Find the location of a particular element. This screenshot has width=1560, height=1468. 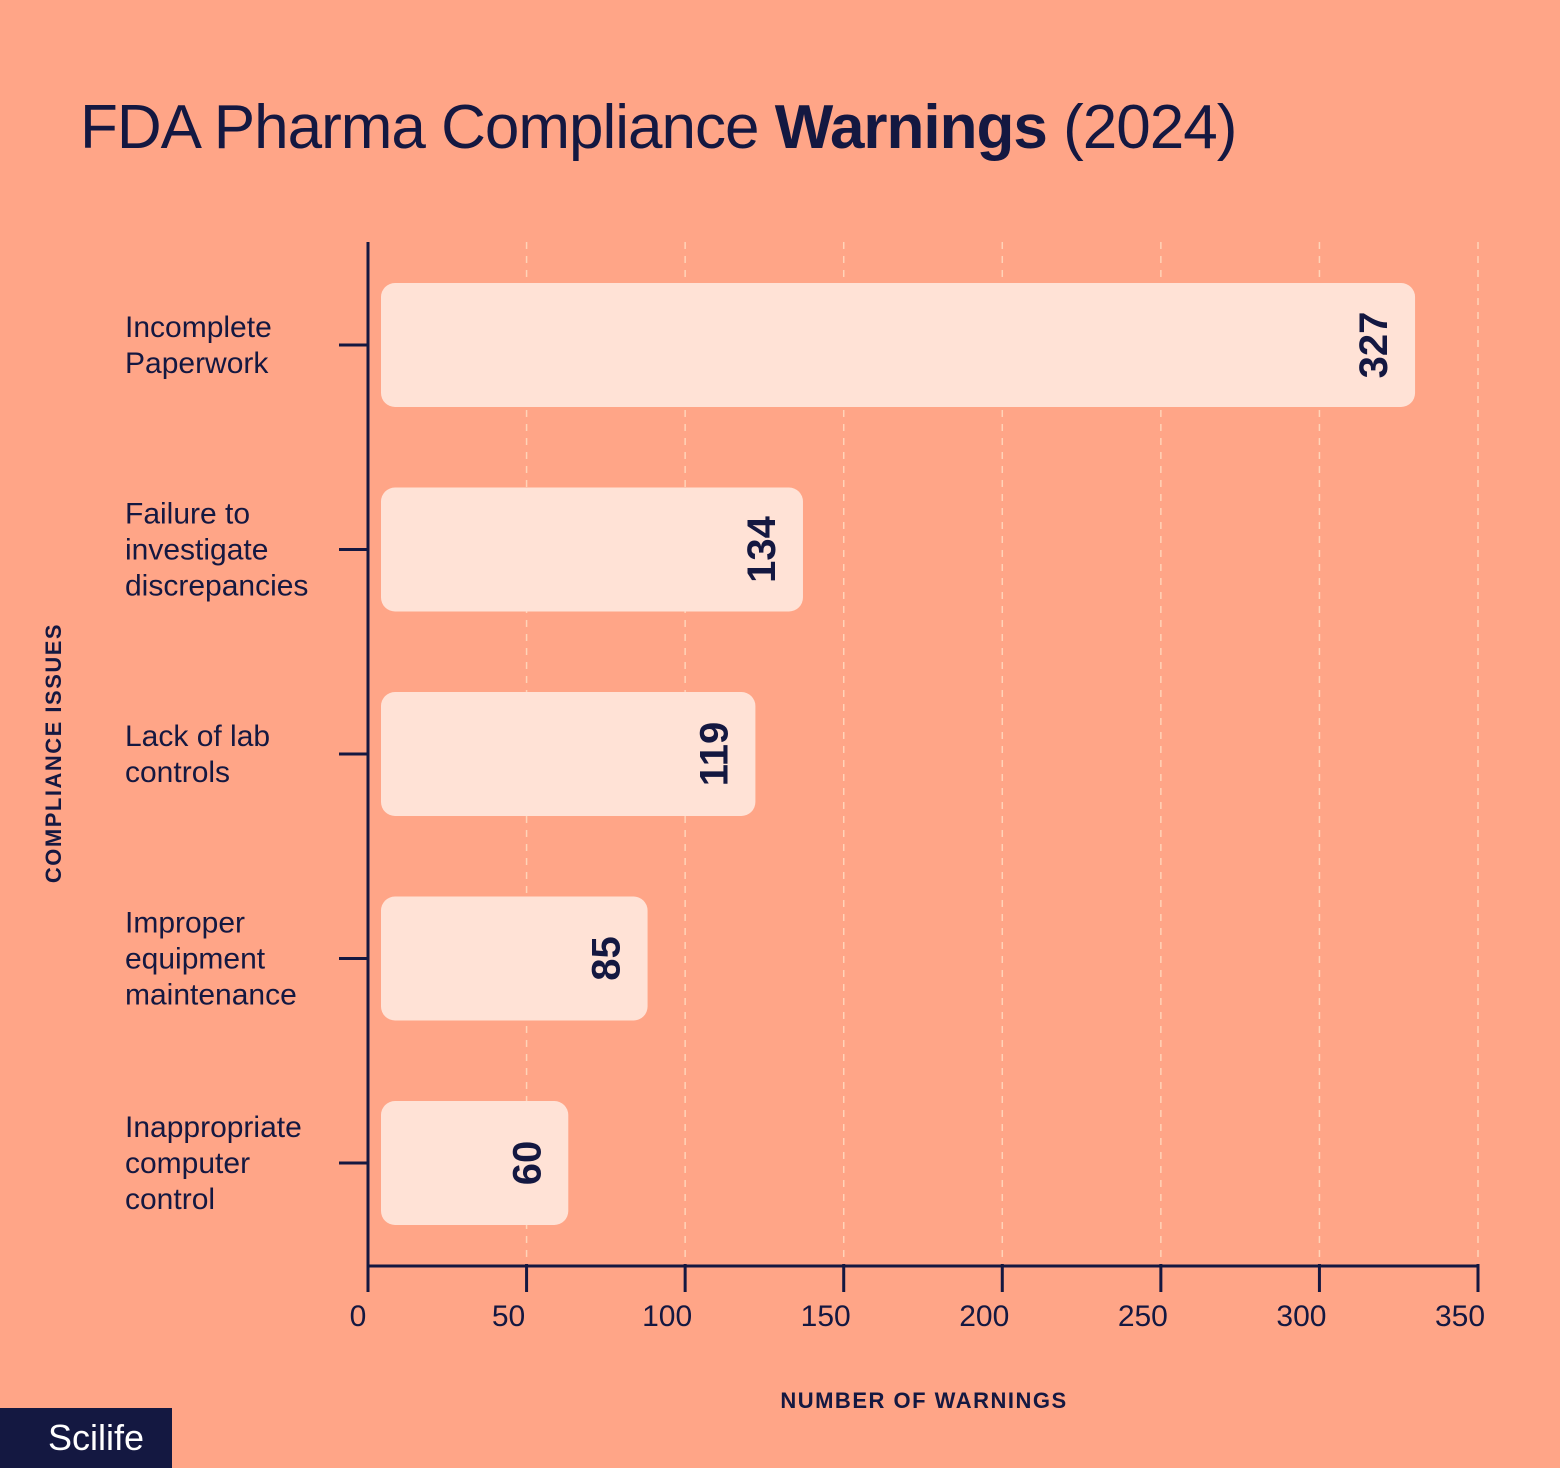

x-tick-label-150: 150 is located at coordinates (826, 1316).